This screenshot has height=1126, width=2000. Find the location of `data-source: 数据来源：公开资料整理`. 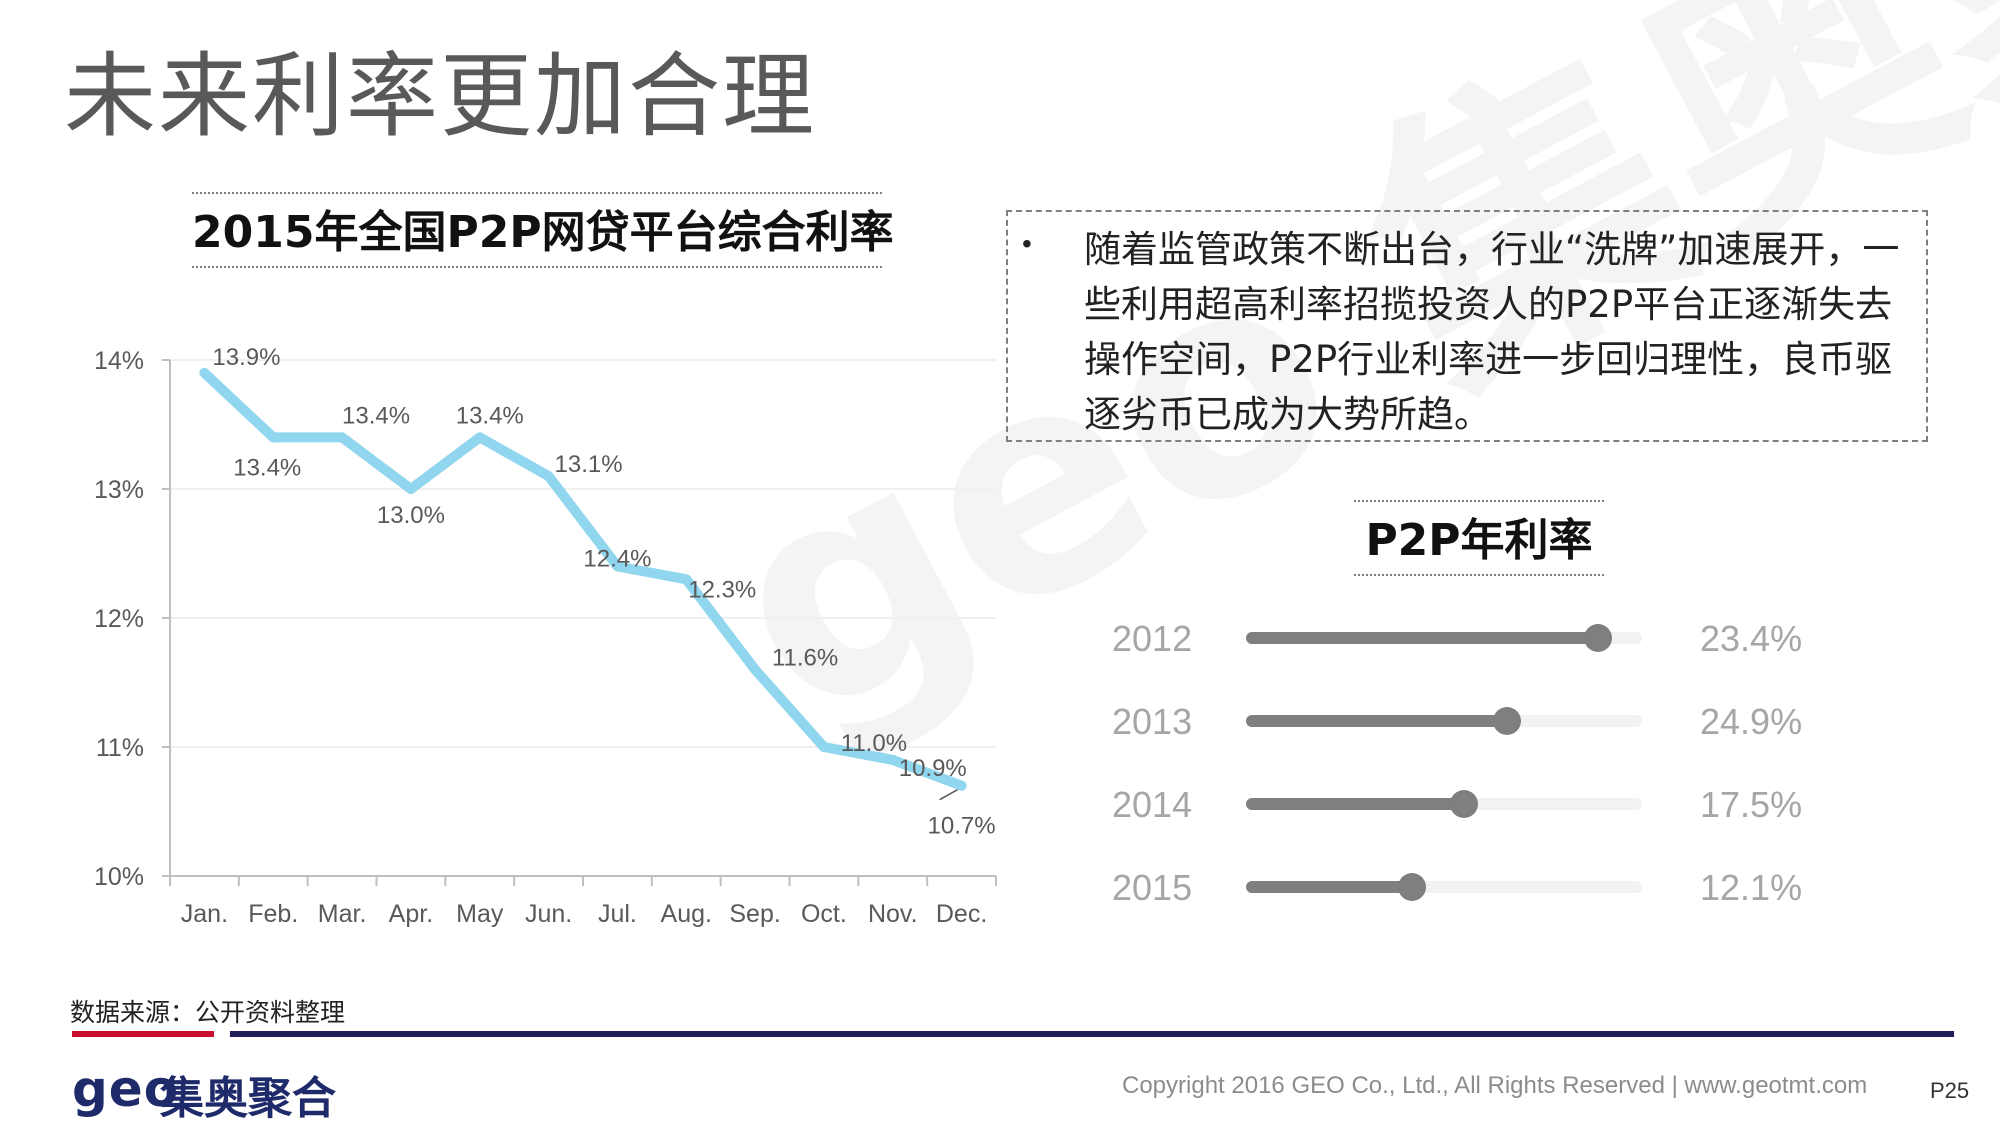

data-source: 数据来源：公开资料整理 is located at coordinates (208, 1012).